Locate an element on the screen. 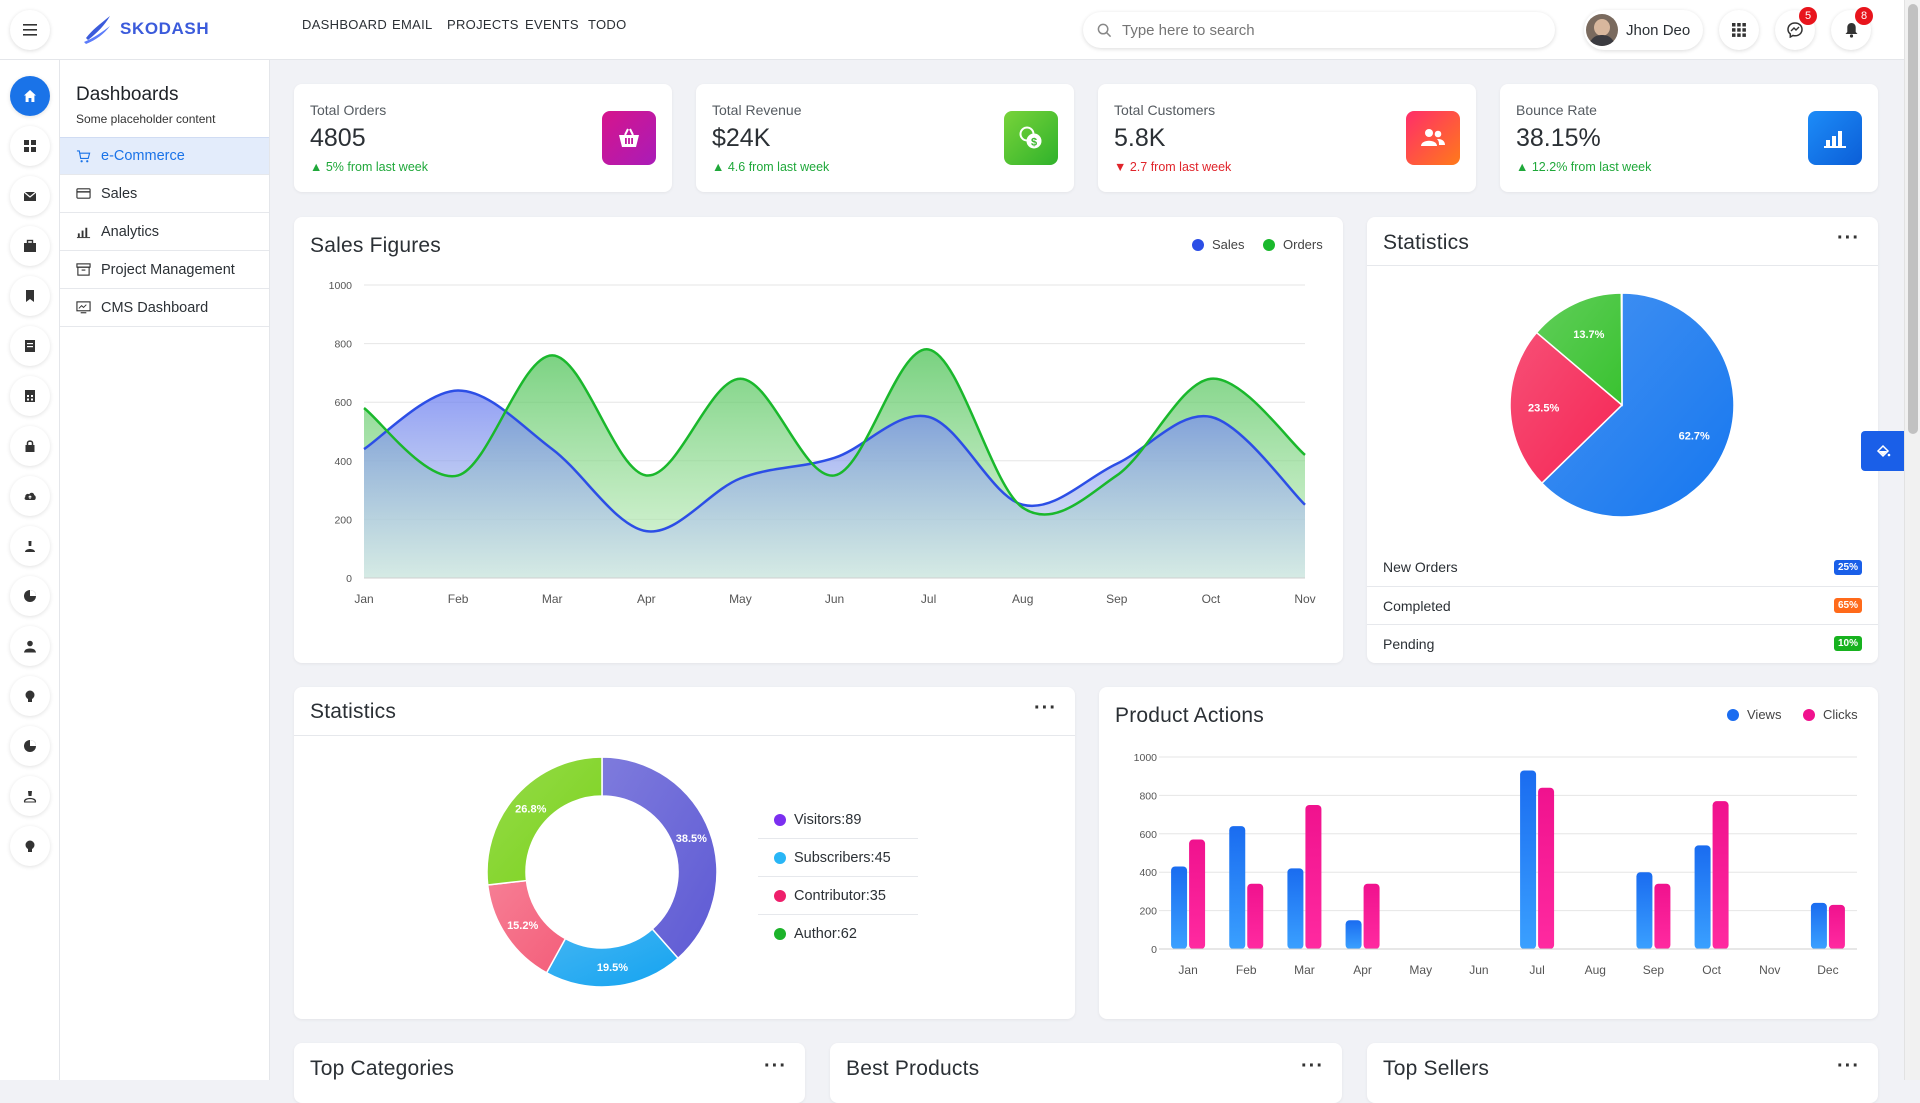 This screenshot has width=1920, height=1103. rail-user-button is located at coordinates (30, 546).